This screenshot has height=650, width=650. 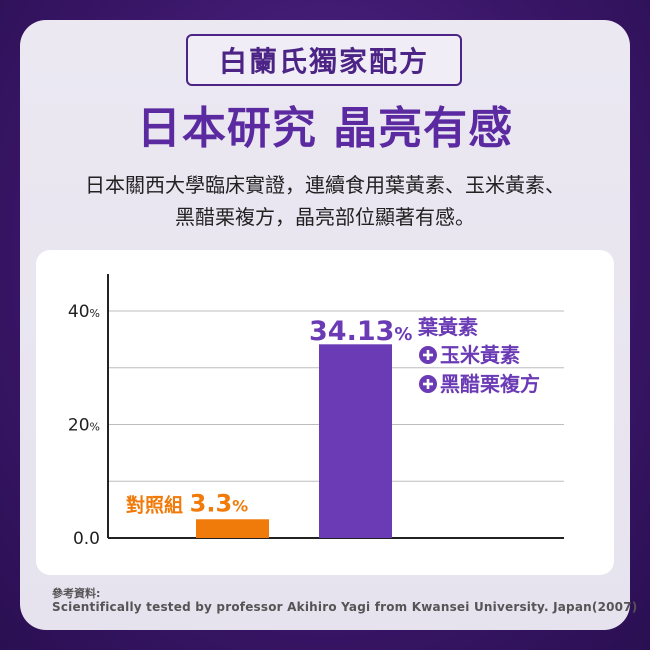 What do you see at coordinates (360, 331) in the screenshot?
I see `formula-value-label: 34.13%` at bounding box center [360, 331].